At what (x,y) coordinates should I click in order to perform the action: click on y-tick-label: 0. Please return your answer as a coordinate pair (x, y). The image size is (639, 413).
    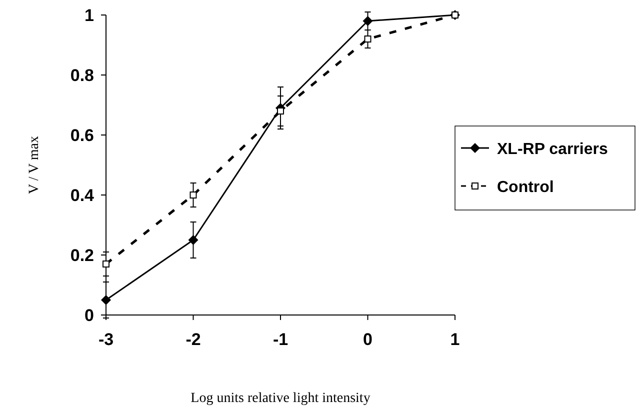
    Looking at the image, I should click on (89, 315).